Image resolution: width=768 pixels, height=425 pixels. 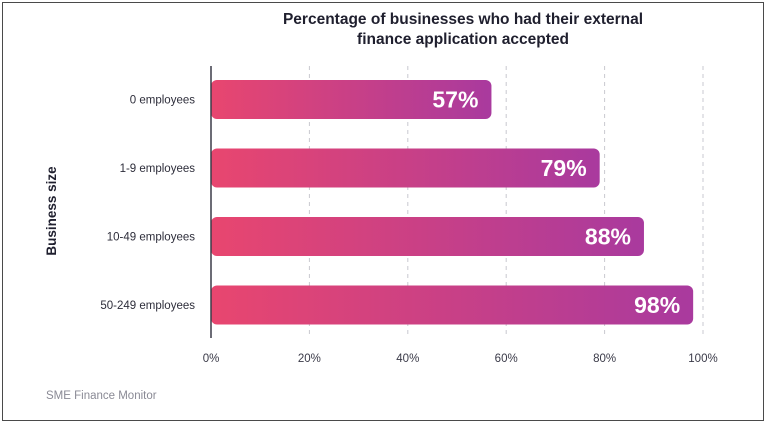 What do you see at coordinates (101, 396) in the screenshot?
I see `source-note: SME Finance Monitor` at bounding box center [101, 396].